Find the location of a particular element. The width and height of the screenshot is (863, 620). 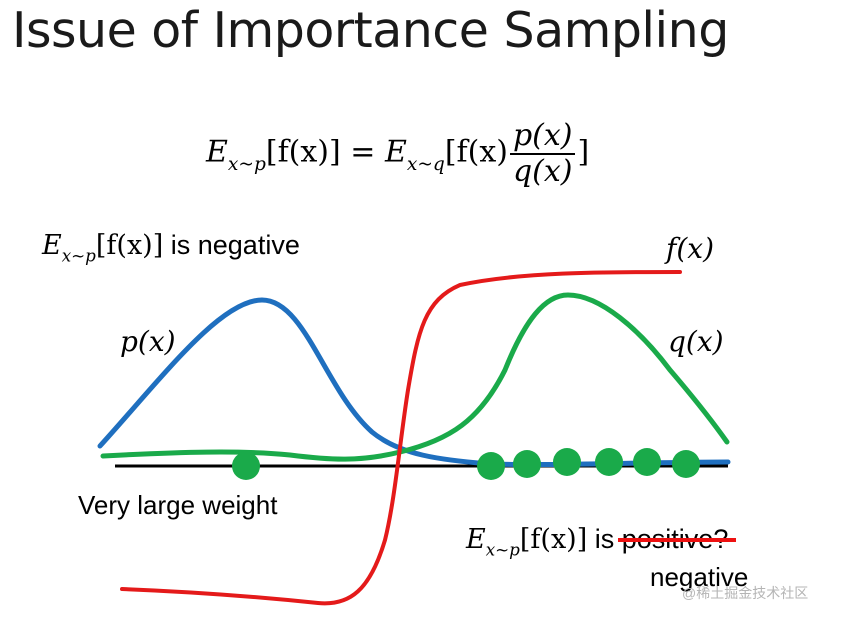

bottom-is: is is located at coordinates (604, 539).